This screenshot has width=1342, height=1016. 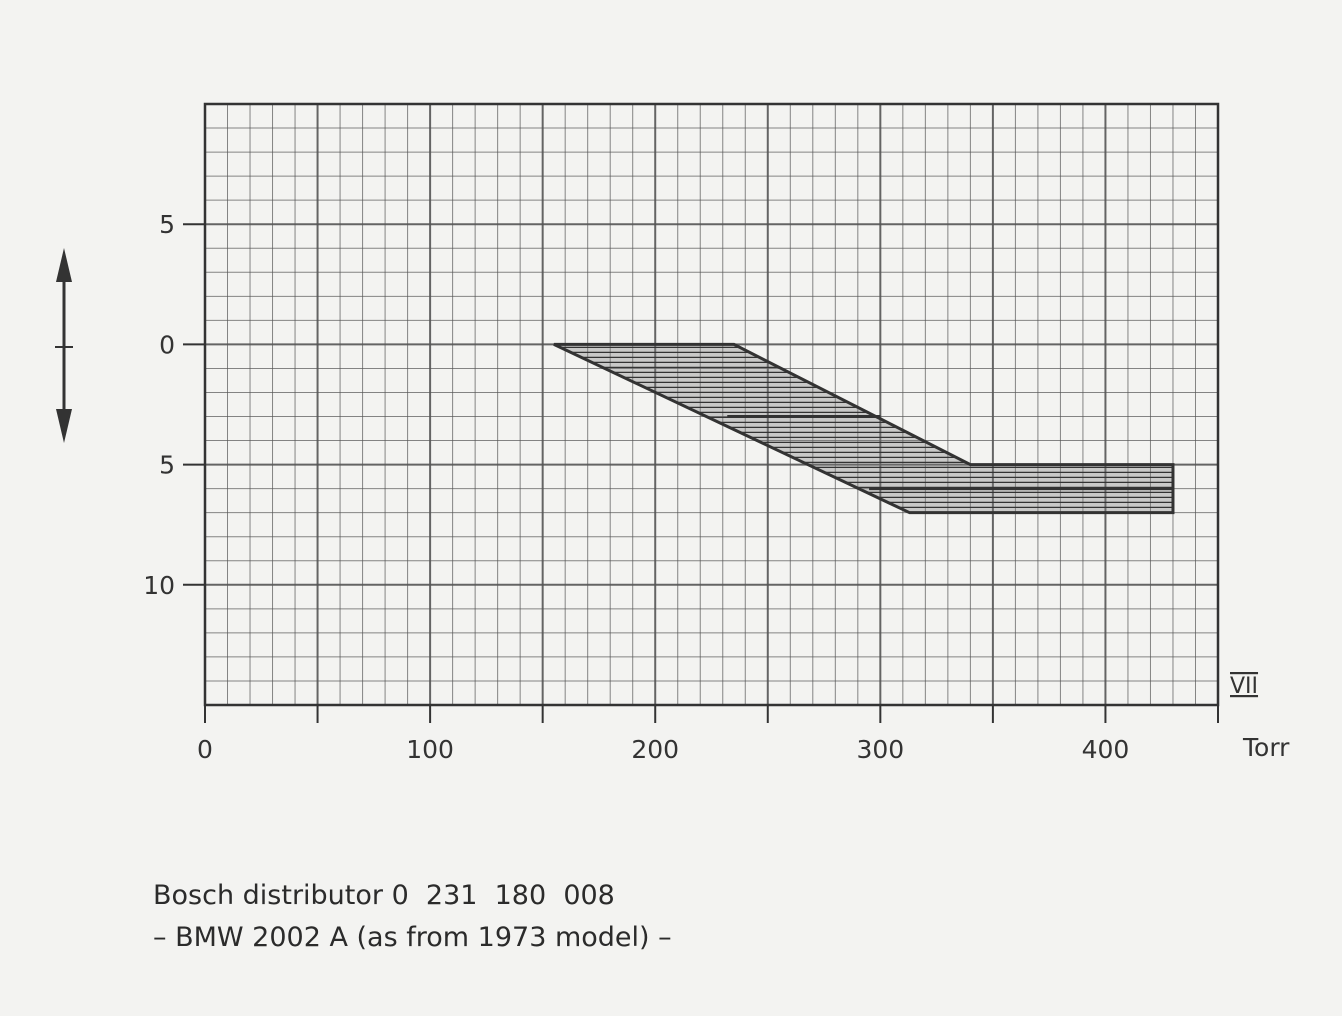 I want to click on x-tick-label: 400, so click(x=1106, y=749).